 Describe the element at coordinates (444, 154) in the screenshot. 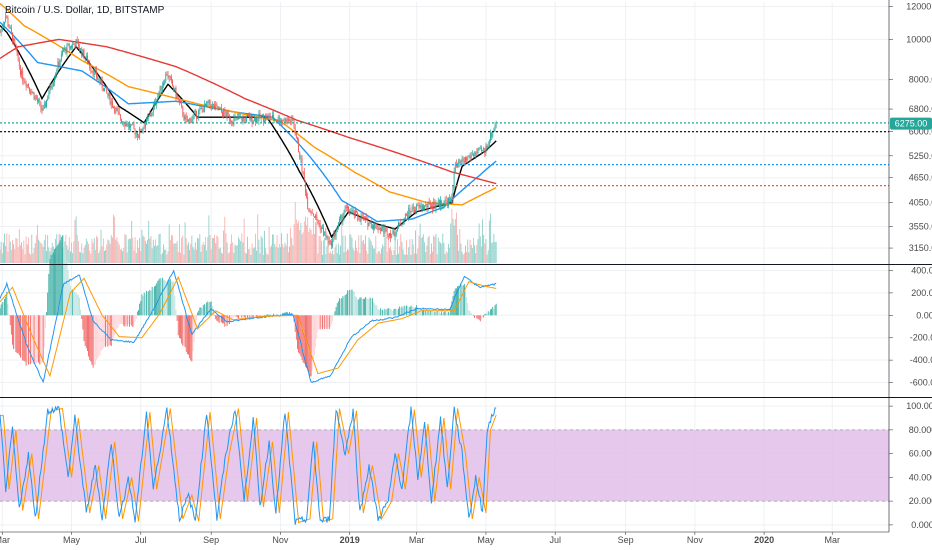

I see `horizontal-levels` at that location.